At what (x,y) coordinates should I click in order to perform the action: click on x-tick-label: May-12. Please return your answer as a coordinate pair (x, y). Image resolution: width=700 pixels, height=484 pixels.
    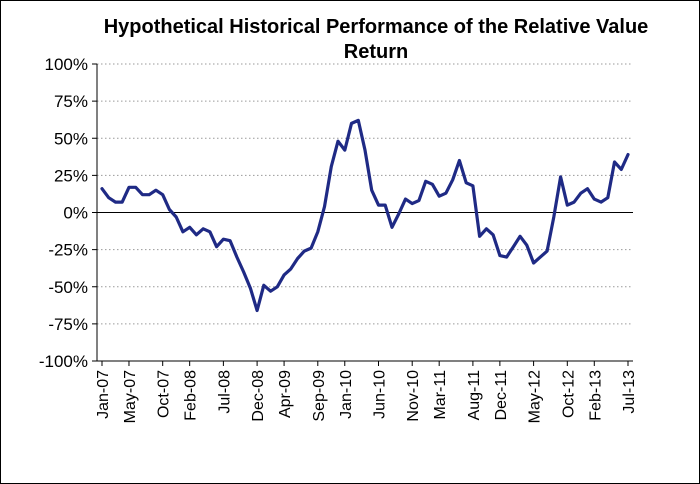
    Looking at the image, I should click on (535, 396).